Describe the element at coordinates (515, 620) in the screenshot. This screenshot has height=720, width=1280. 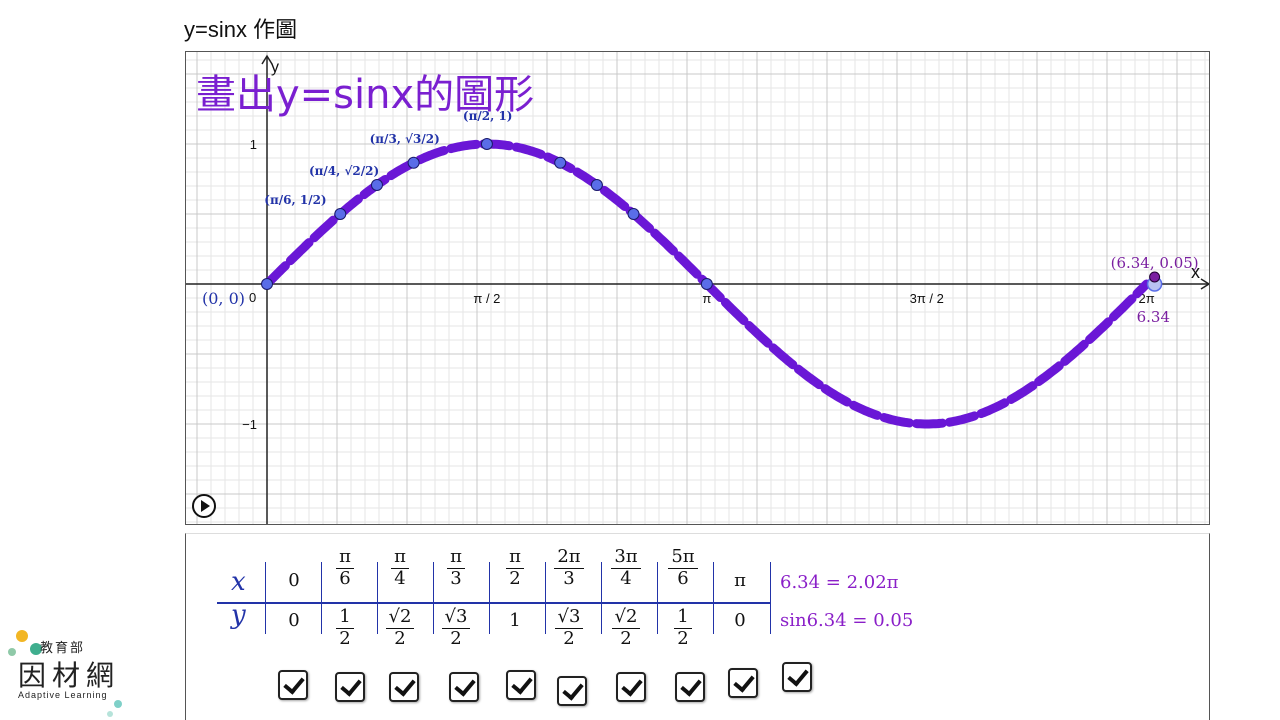
I see `table-y-cell: 1` at that location.